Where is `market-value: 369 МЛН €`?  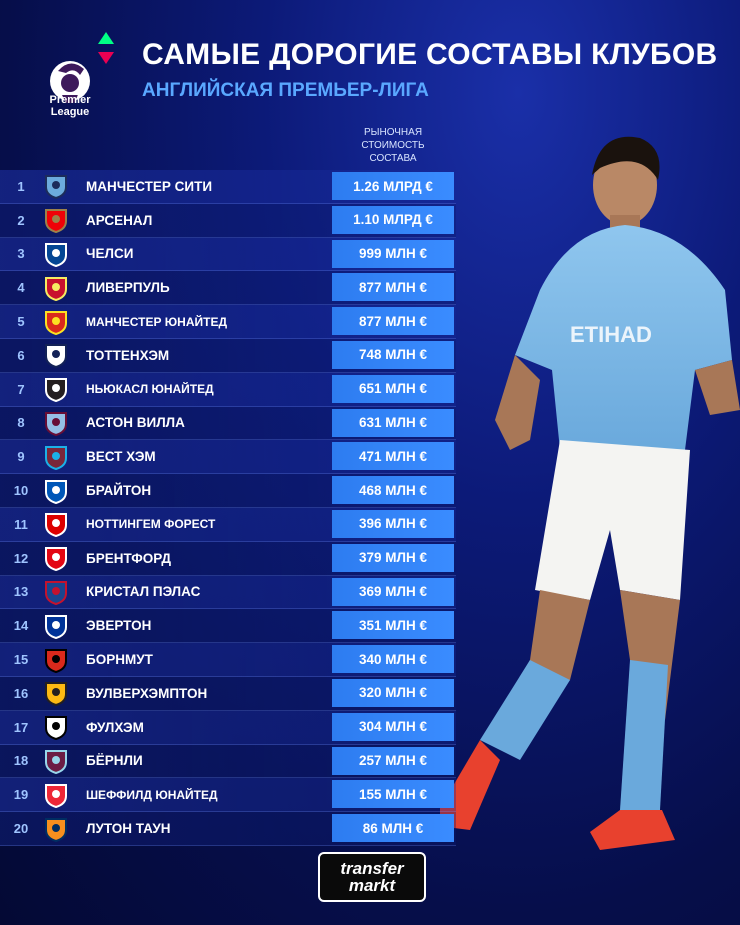
market-value: 369 МЛН € is located at coordinates (393, 591).